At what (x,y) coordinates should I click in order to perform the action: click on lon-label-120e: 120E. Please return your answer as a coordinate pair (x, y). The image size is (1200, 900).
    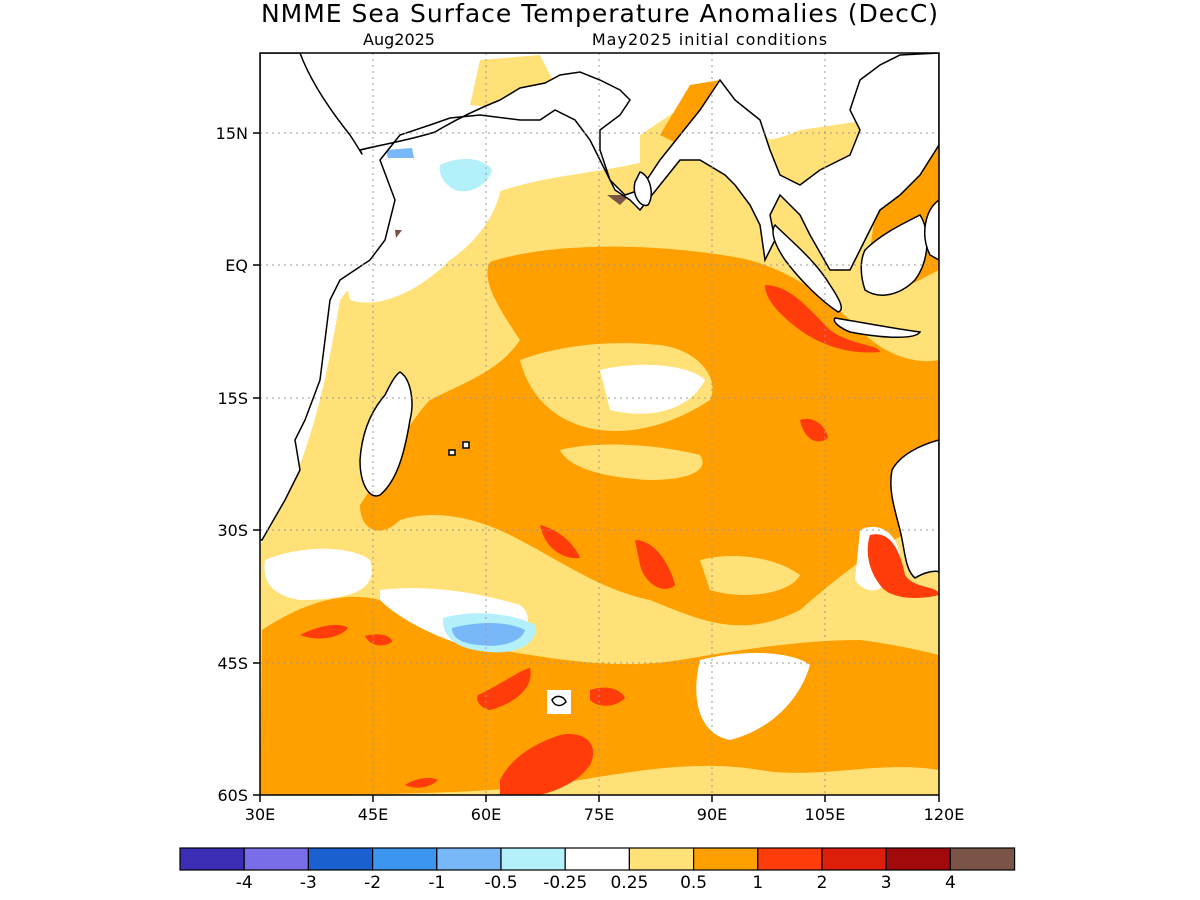
    Looking at the image, I should click on (944, 814).